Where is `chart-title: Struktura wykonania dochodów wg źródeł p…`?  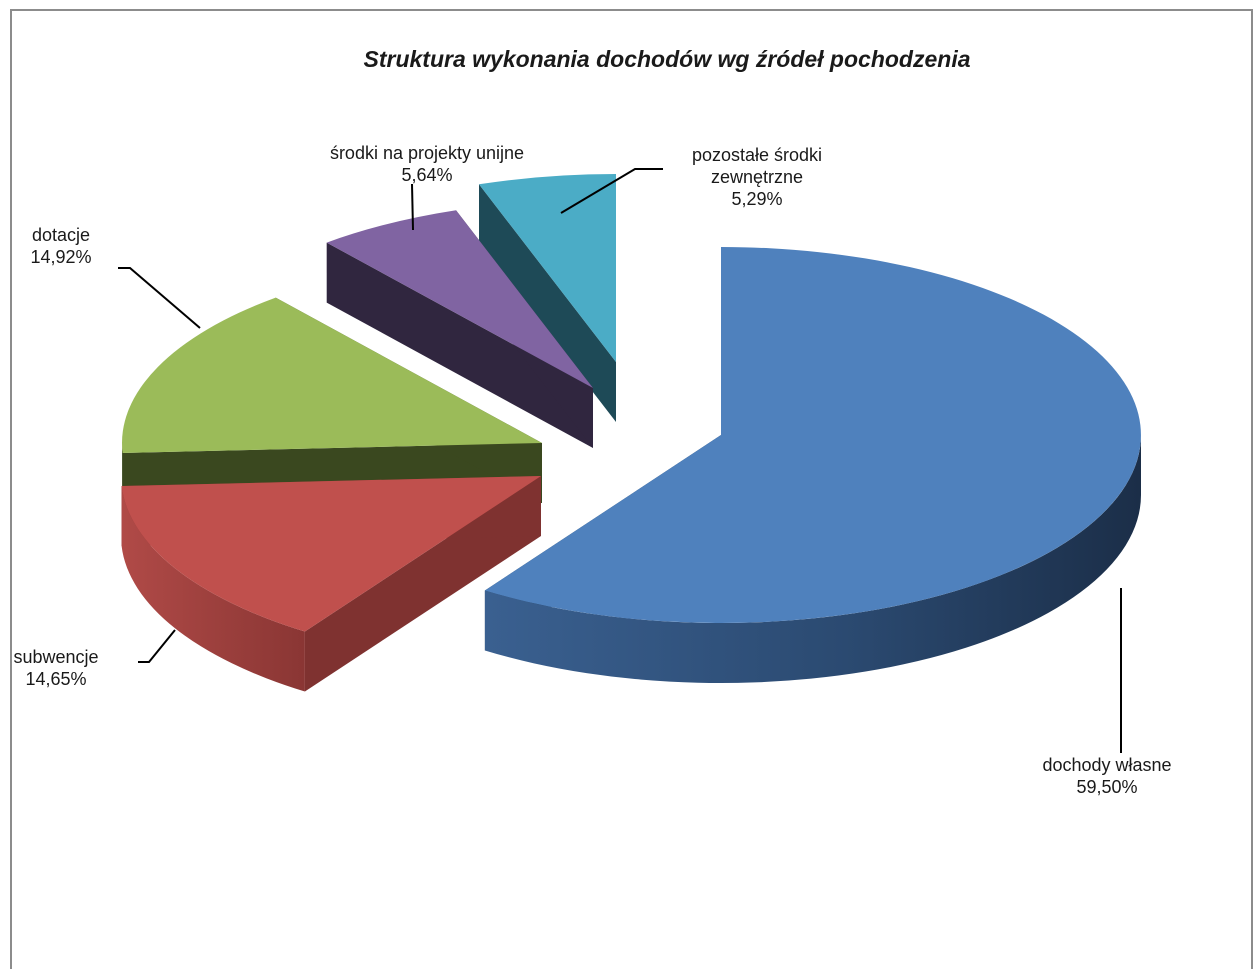 chart-title: Struktura wykonania dochodów wg źródeł p… is located at coordinates (667, 59).